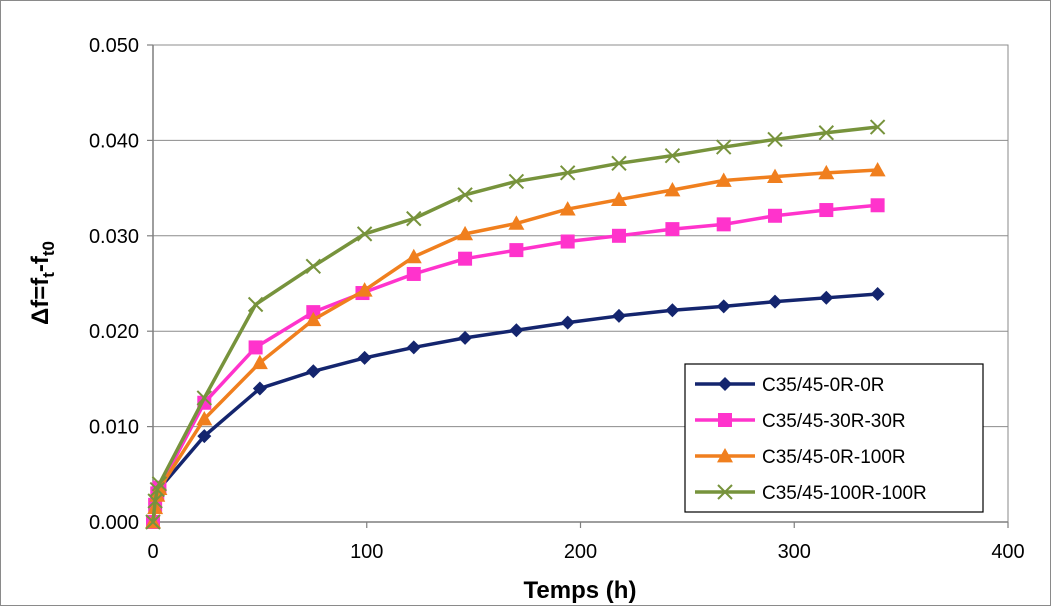 This screenshot has height=606, width=1051. Describe the element at coordinates (834, 421) in the screenshot. I see `legend-label: C35/45-30R-30R` at that location.